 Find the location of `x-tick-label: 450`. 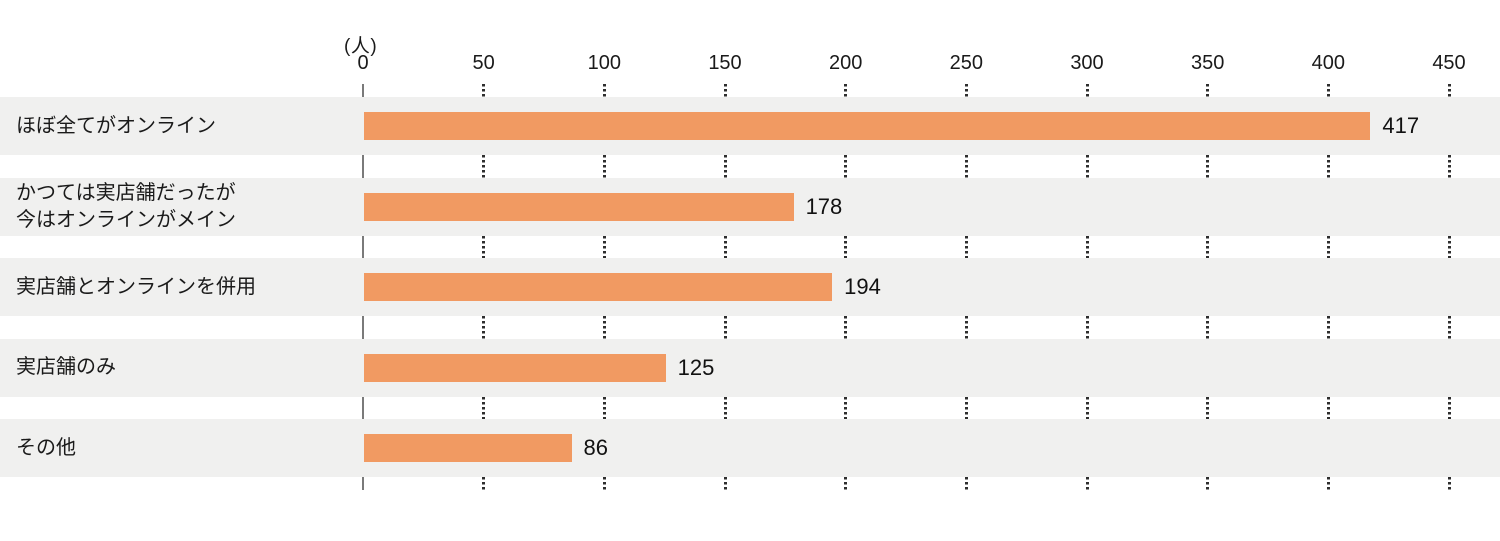

x-tick-label: 450 is located at coordinates (1449, 63).